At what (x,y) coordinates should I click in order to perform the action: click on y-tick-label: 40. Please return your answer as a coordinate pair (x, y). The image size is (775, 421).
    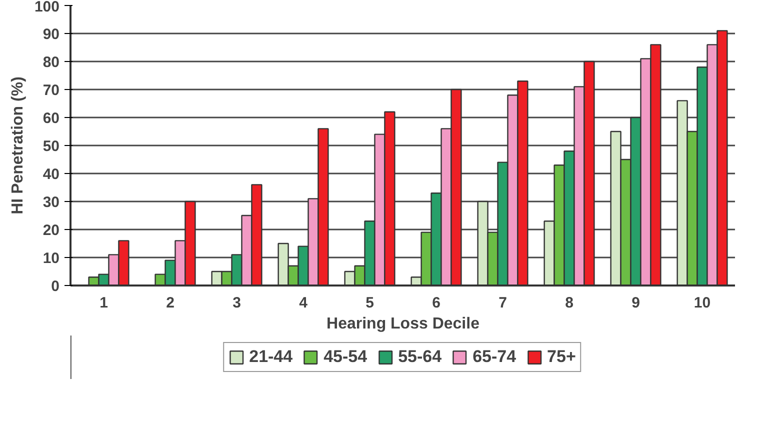
    Looking at the image, I should click on (51, 174).